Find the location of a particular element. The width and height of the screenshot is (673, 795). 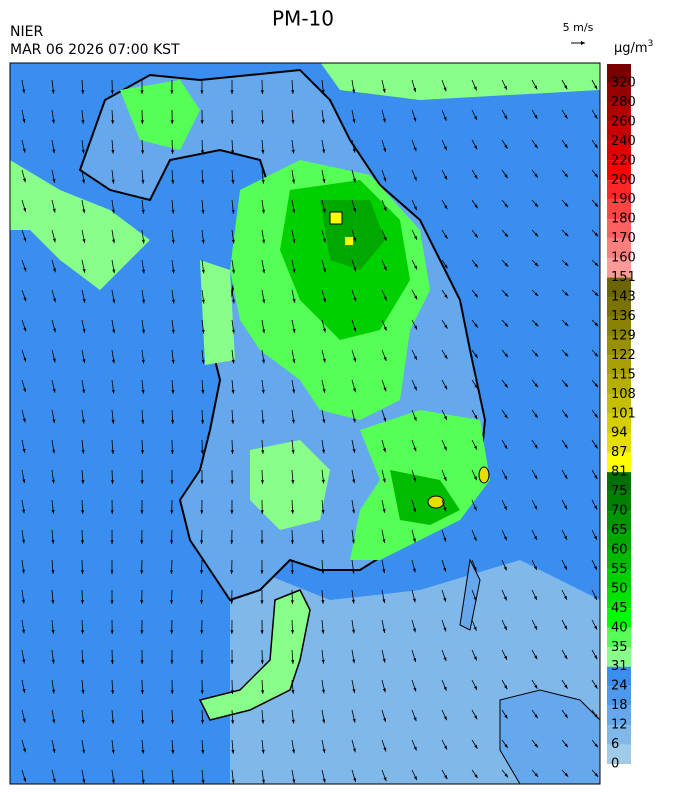

colorbar-label: 220 is located at coordinates (623, 160).